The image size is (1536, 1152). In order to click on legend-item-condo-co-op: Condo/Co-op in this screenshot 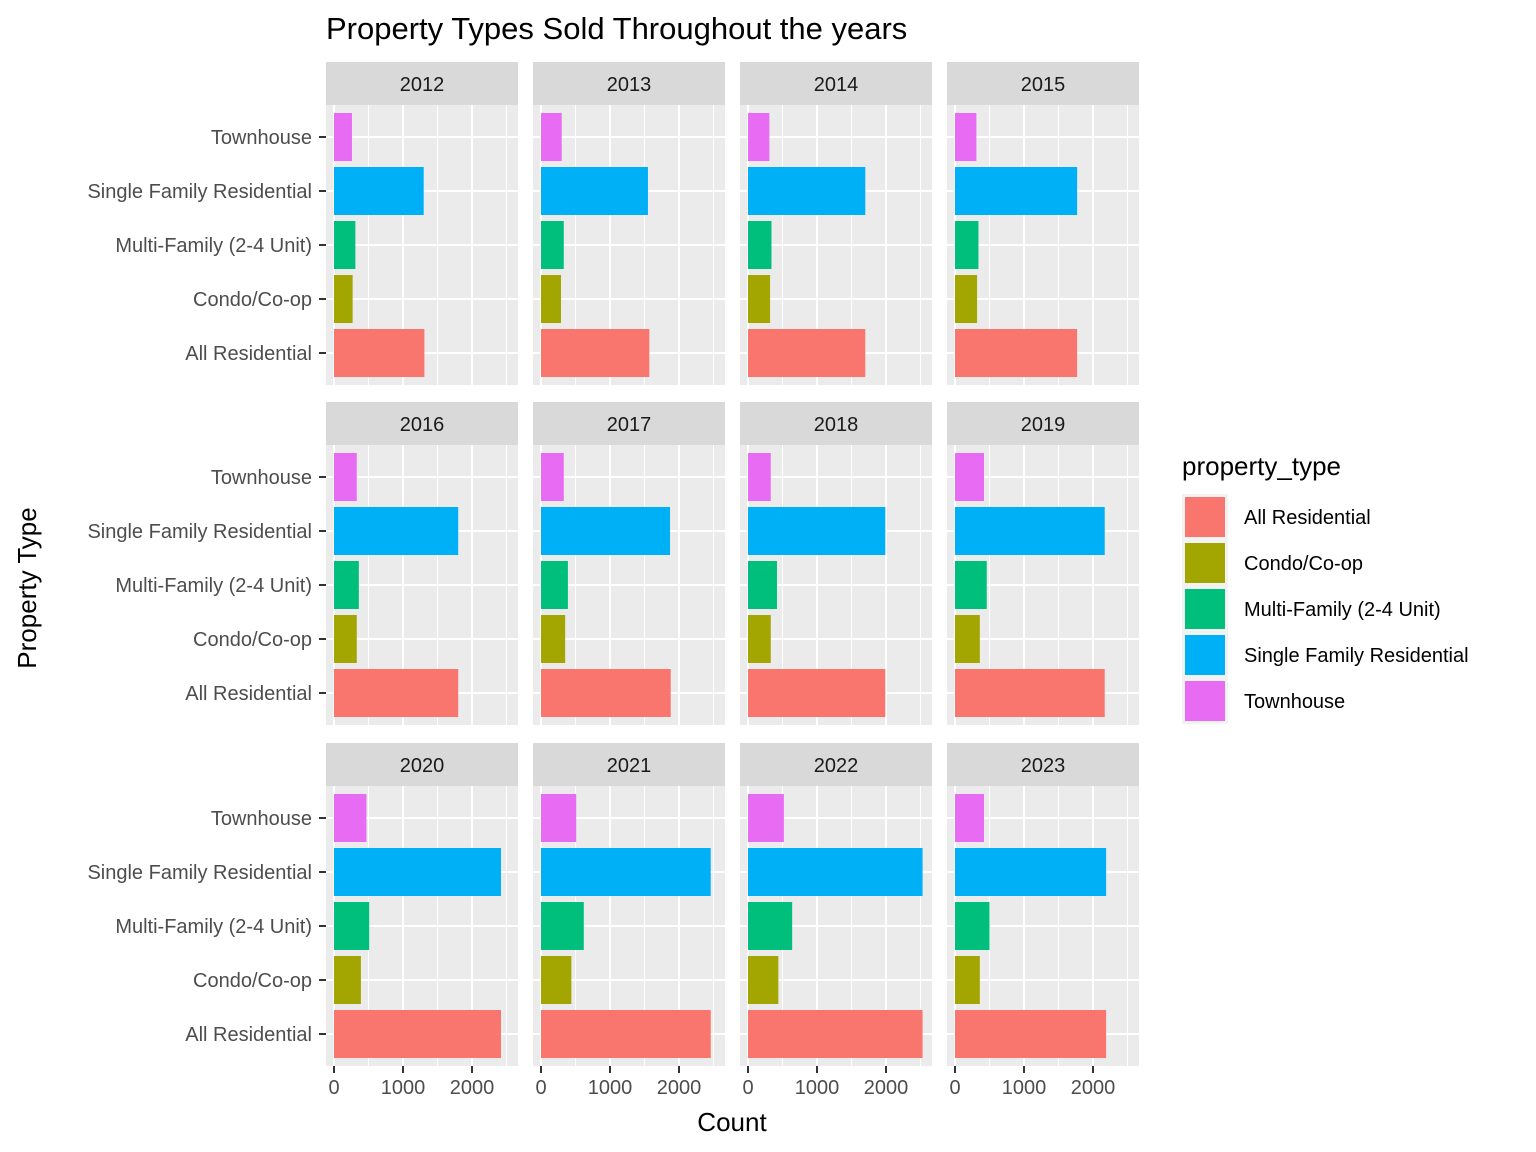, I will do `click(1272, 563)`.